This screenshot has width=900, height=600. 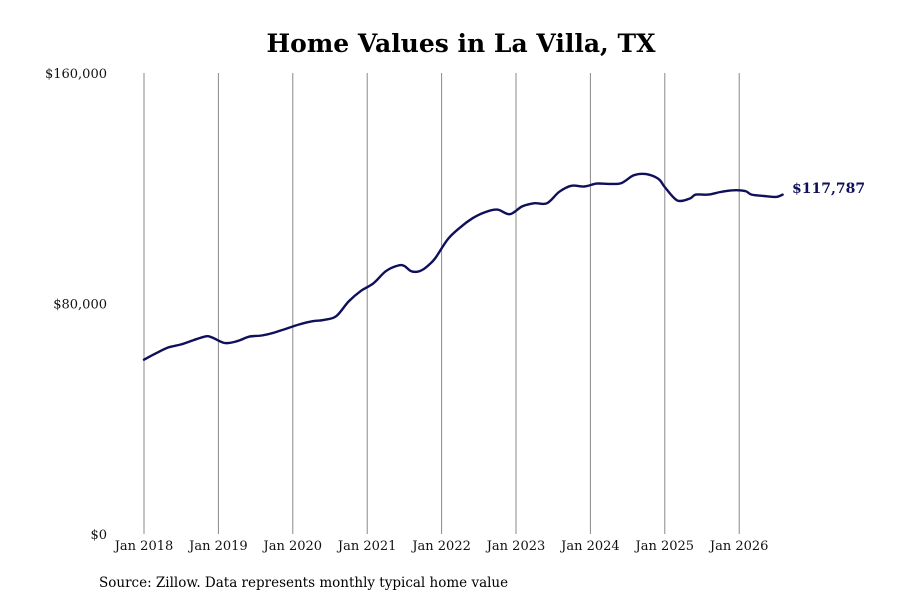 I want to click on x-tick-label: Jan 2020, so click(x=292, y=546).